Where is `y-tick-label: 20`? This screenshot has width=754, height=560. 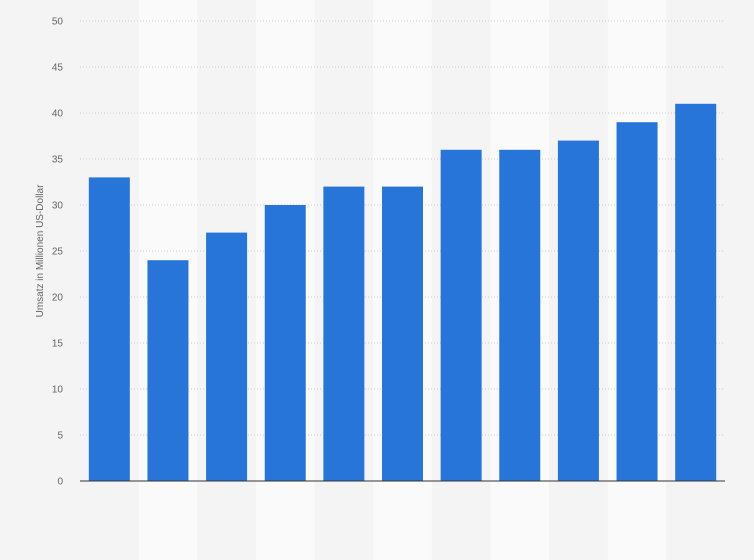 y-tick-label: 20 is located at coordinates (58, 298).